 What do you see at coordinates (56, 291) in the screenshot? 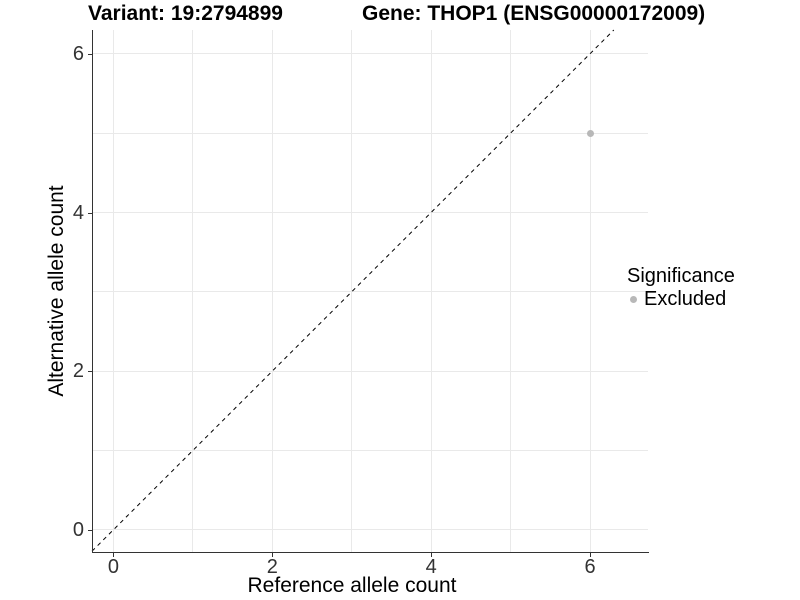
I see `y-axis-title: Alternative allele count` at bounding box center [56, 291].